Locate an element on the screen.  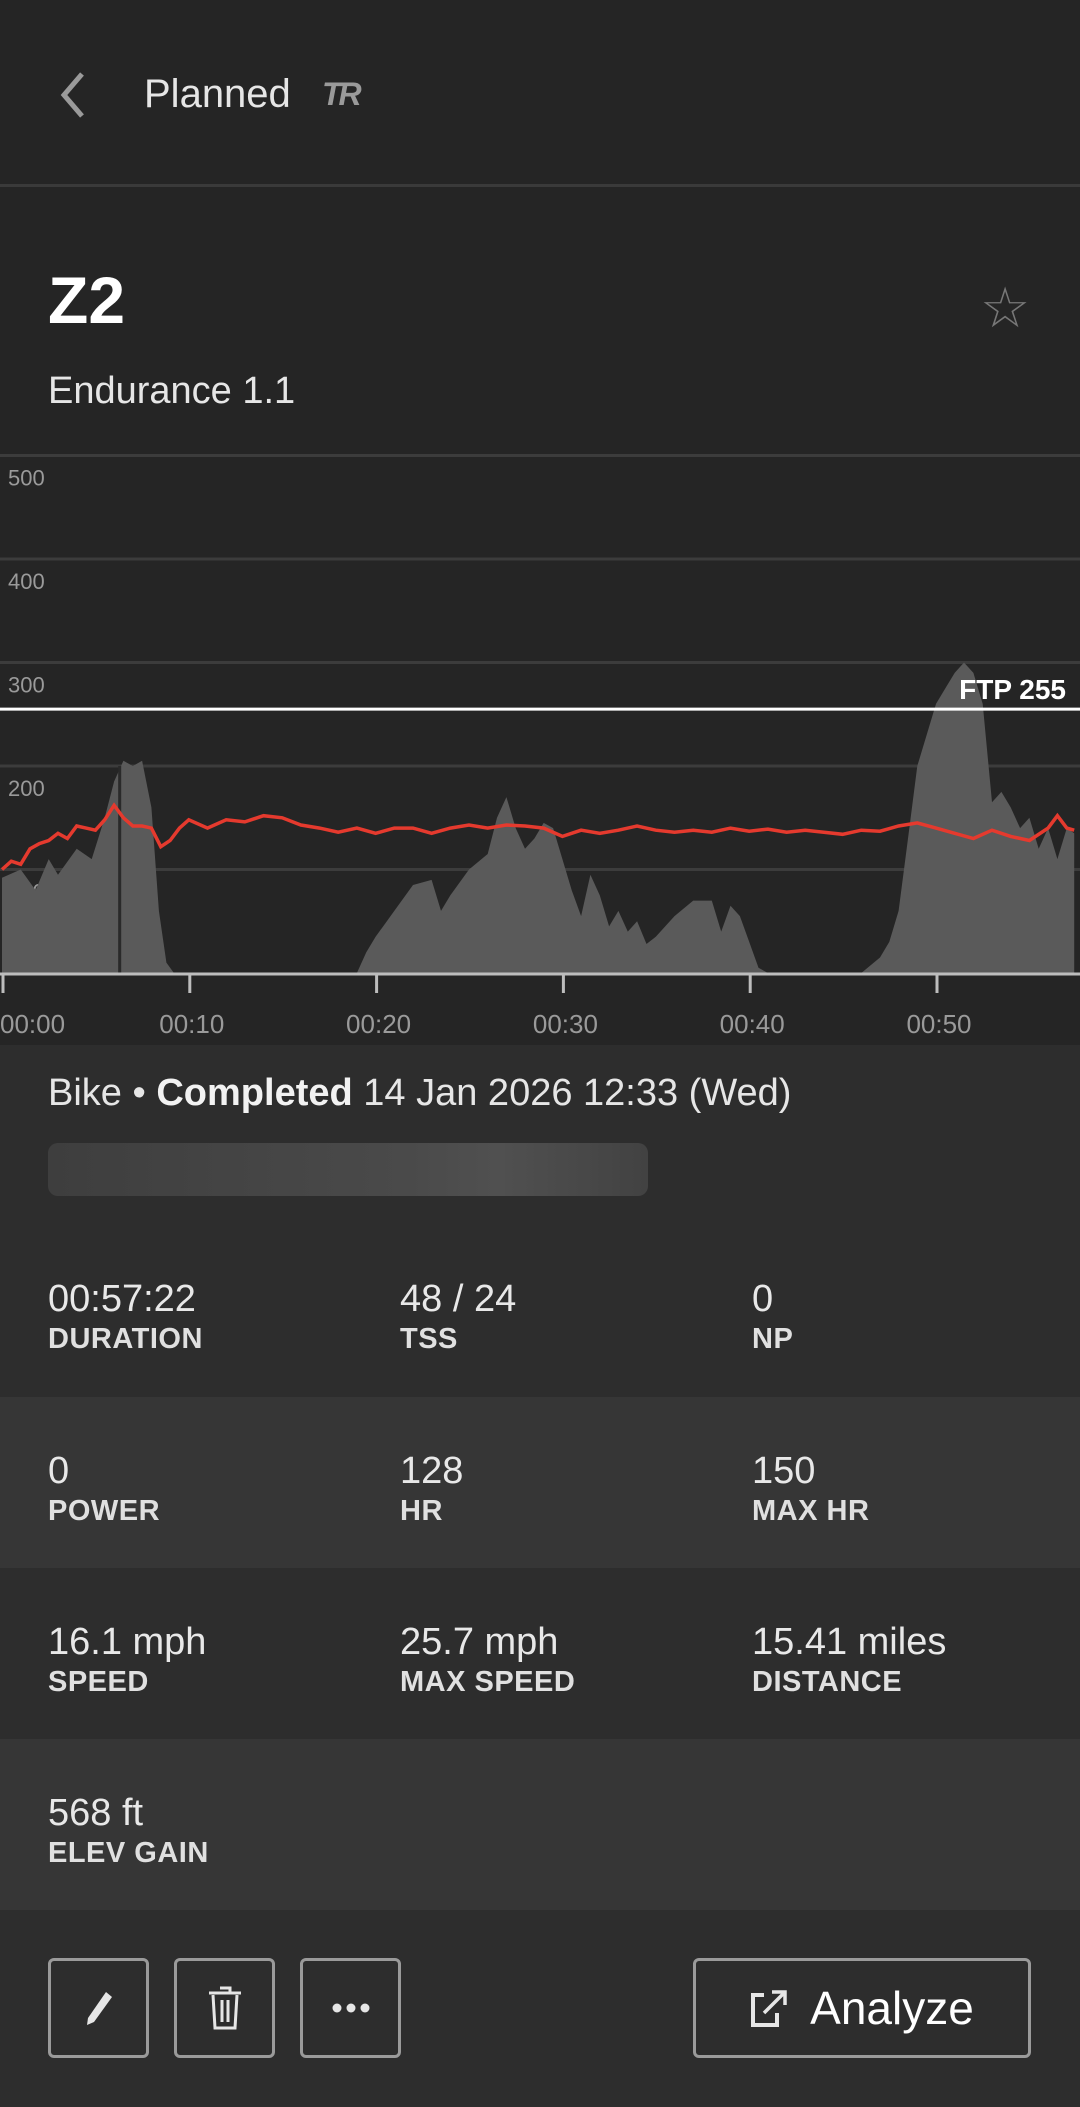
trash-icon is located at coordinates (224, 2008).